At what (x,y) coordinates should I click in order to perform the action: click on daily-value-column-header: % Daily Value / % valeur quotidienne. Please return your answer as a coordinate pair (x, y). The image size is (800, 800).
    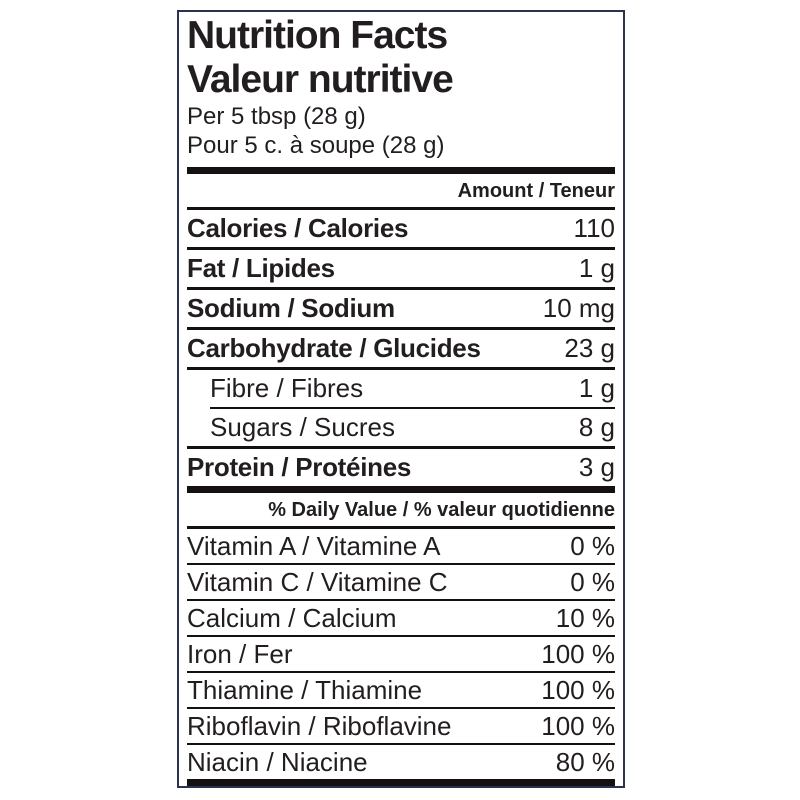
    Looking at the image, I should click on (441, 510).